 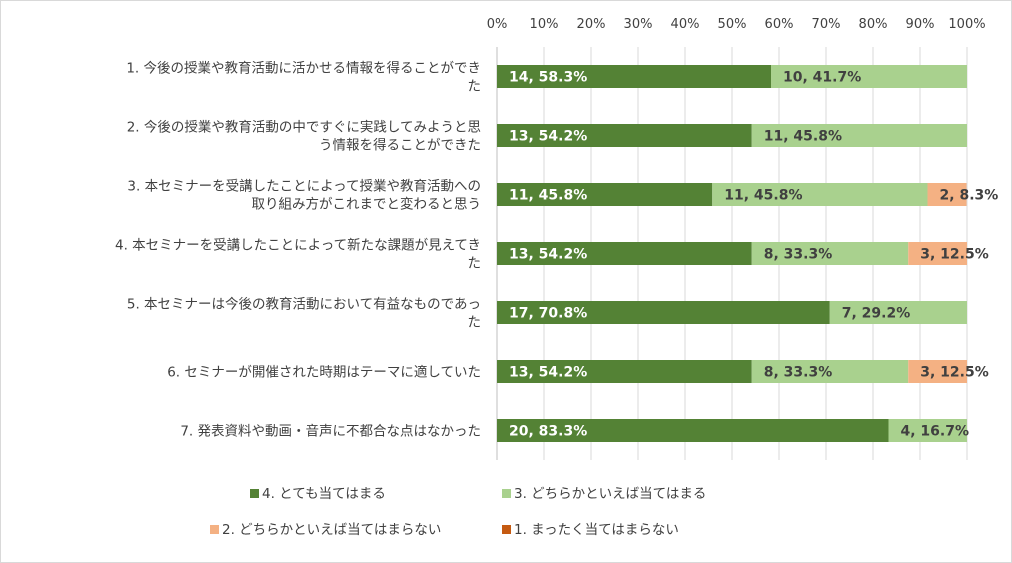 What do you see at coordinates (324, 494) in the screenshot?
I see `legend-label: 4. とても当てはまる` at bounding box center [324, 494].